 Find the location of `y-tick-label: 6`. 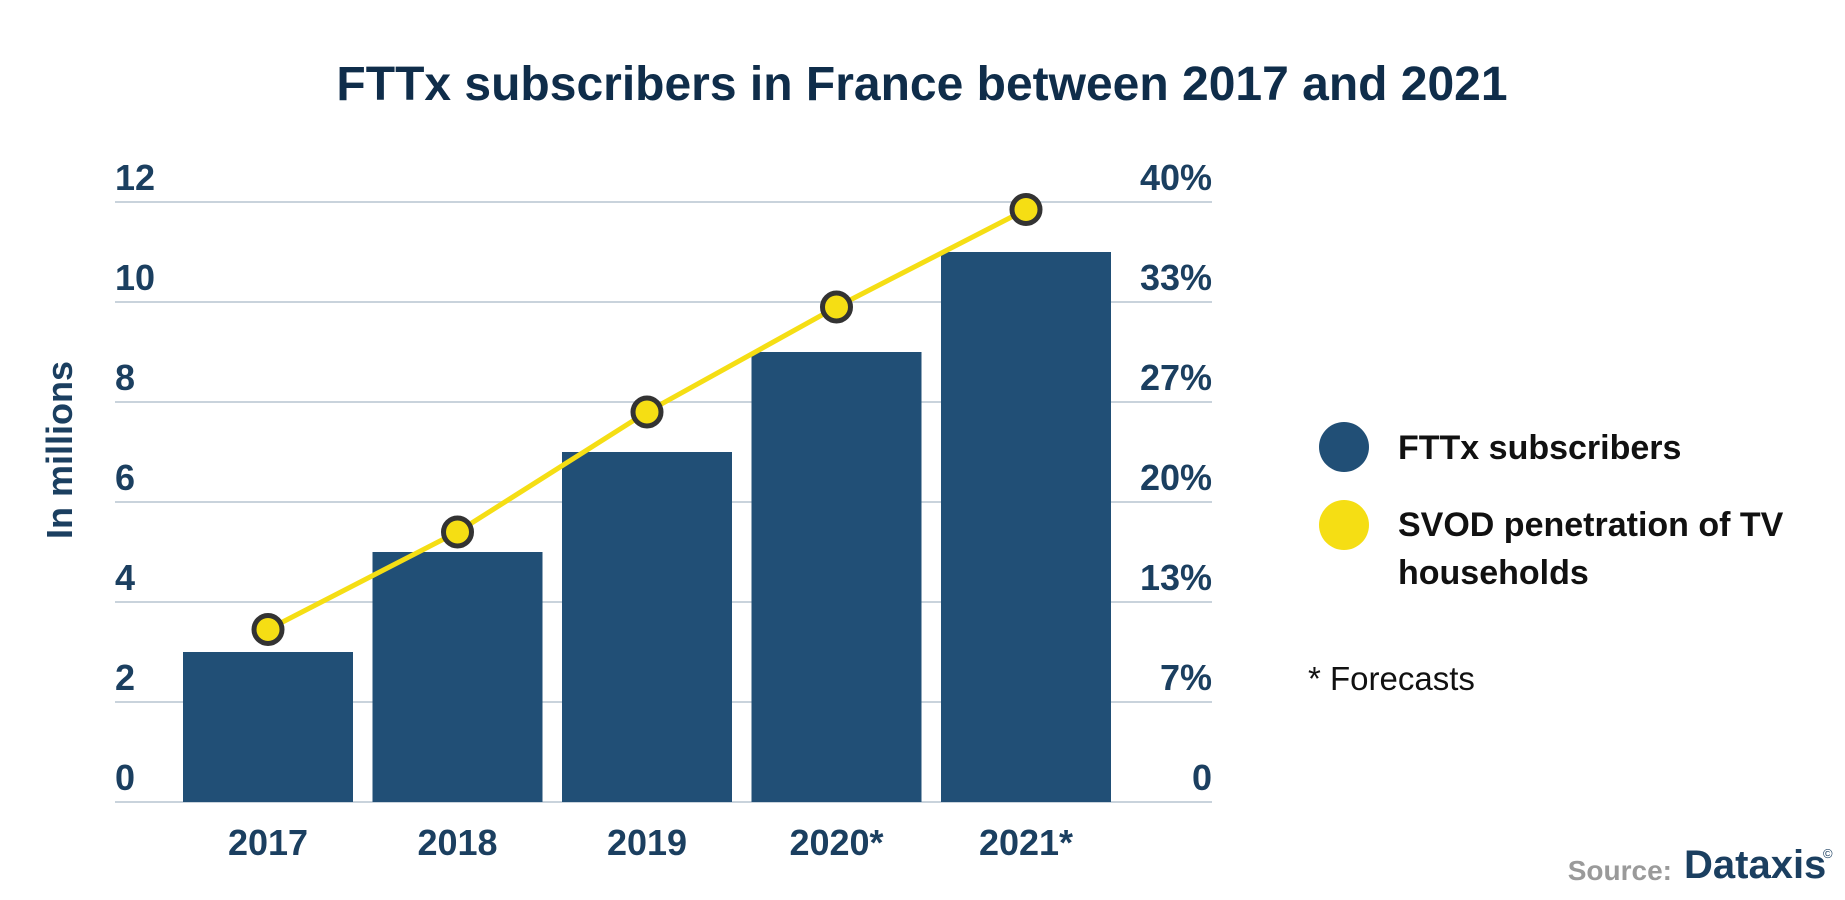

y-tick-label: 6 is located at coordinates (125, 477).